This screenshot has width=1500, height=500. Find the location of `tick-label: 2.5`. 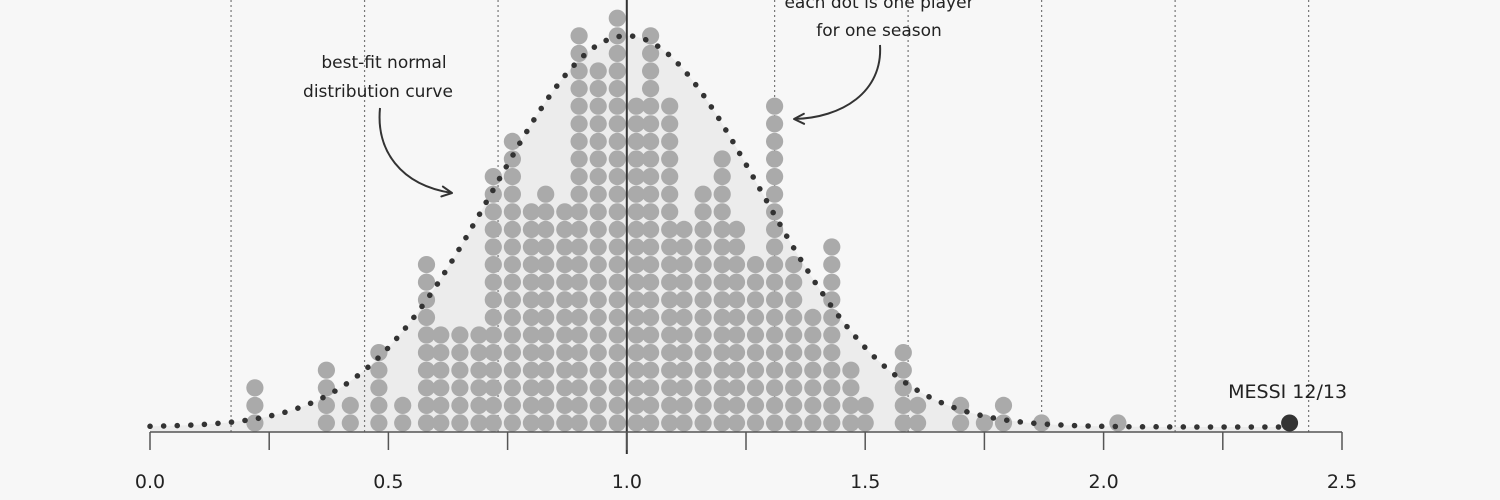

tick-label: 2.5 is located at coordinates (1342, 482).